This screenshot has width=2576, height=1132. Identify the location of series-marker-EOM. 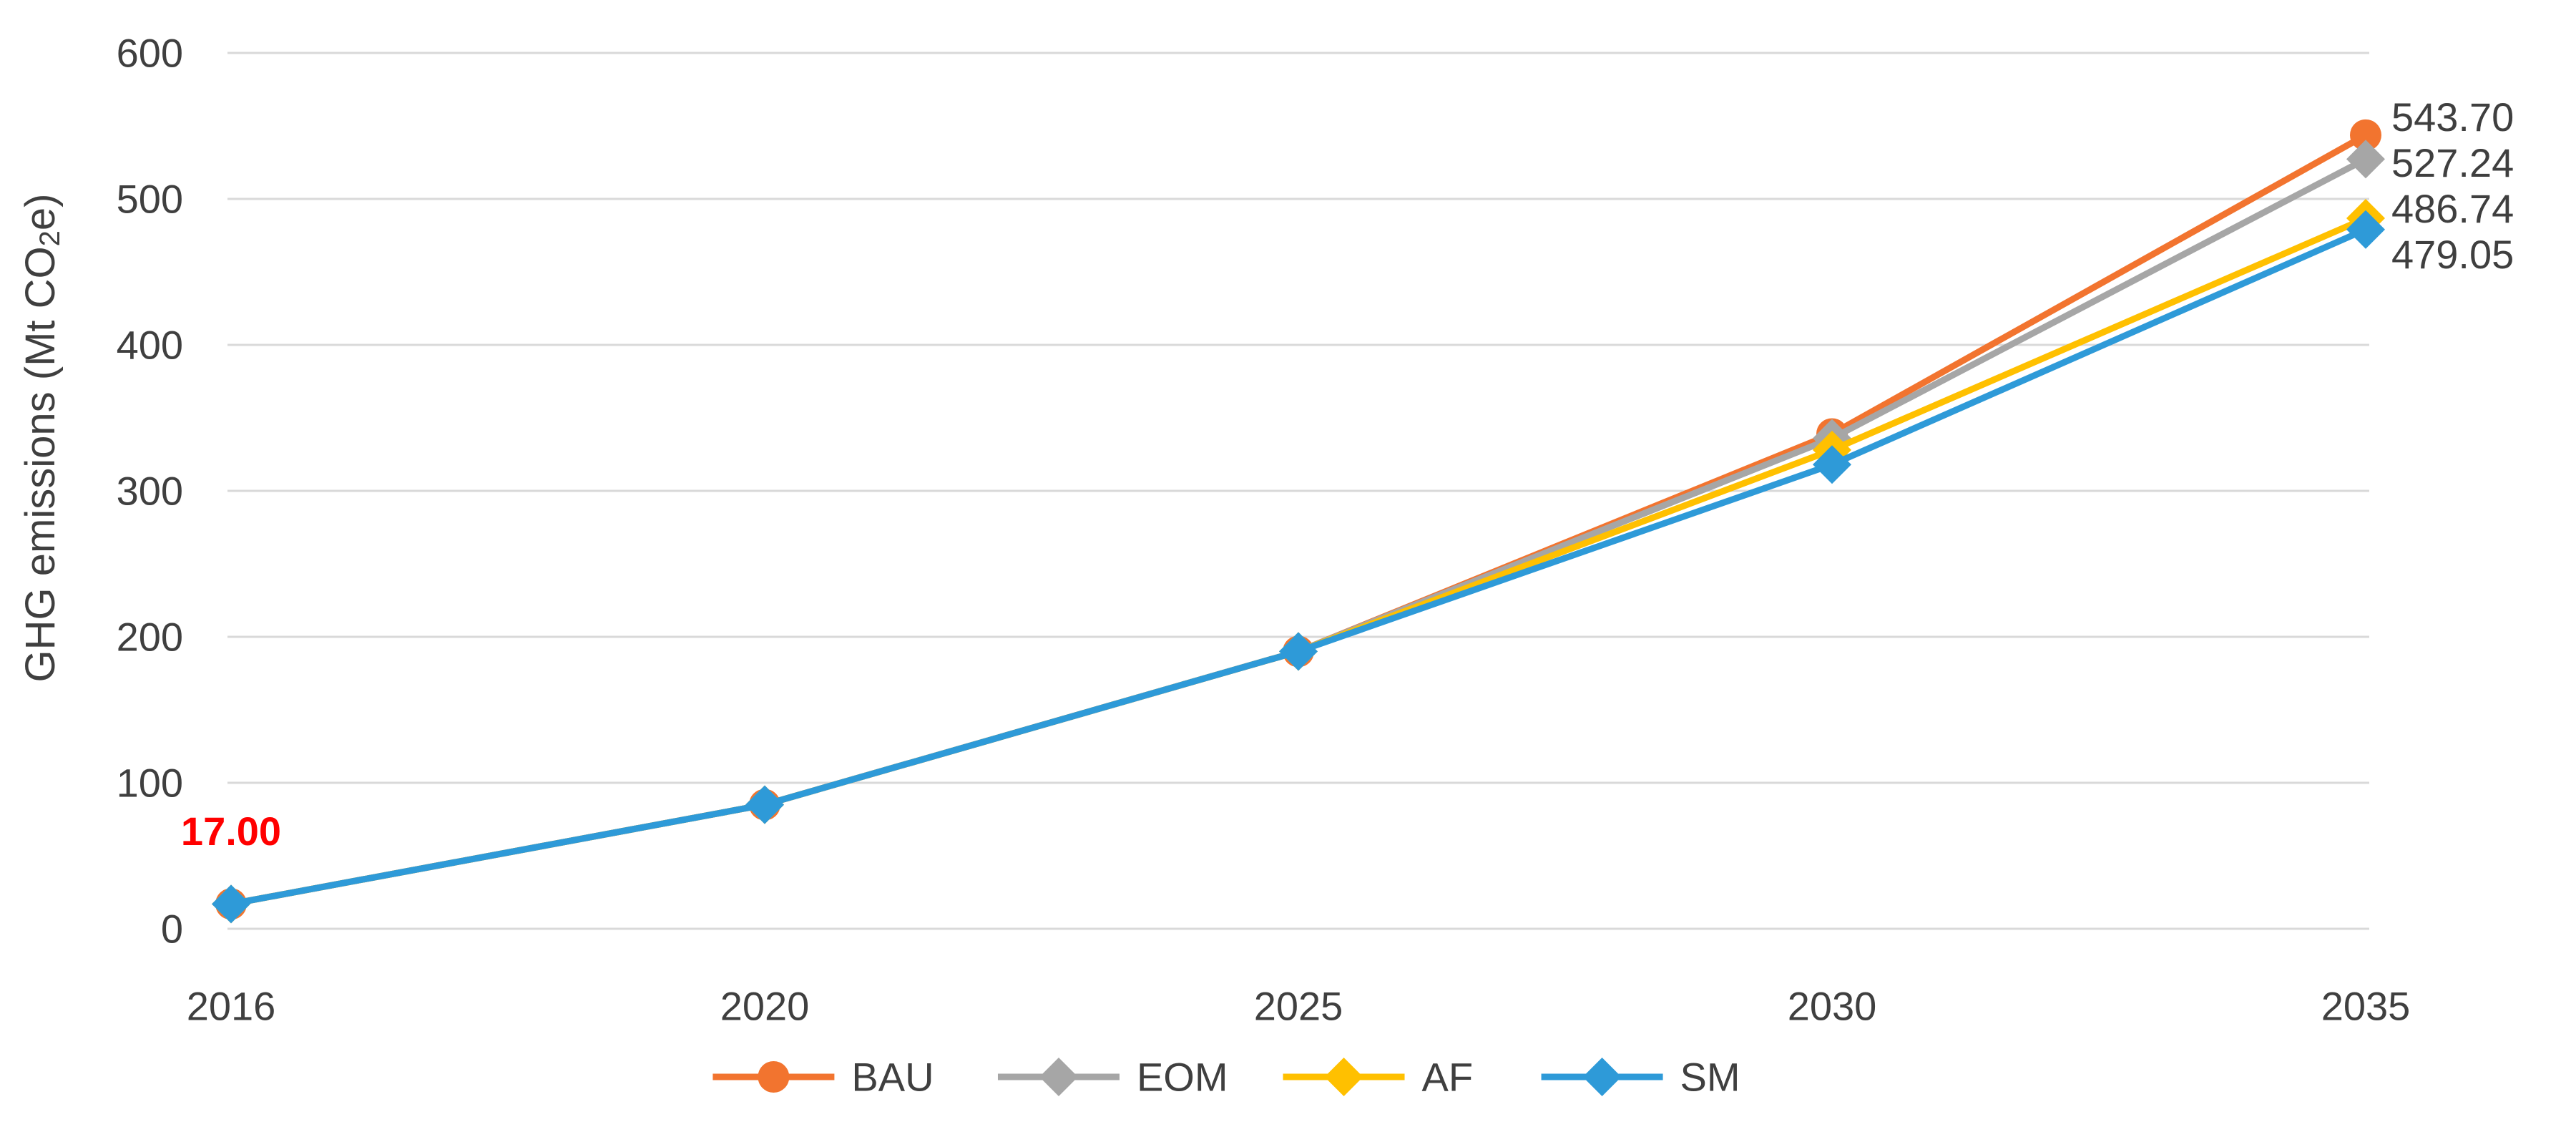
(2366, 159).